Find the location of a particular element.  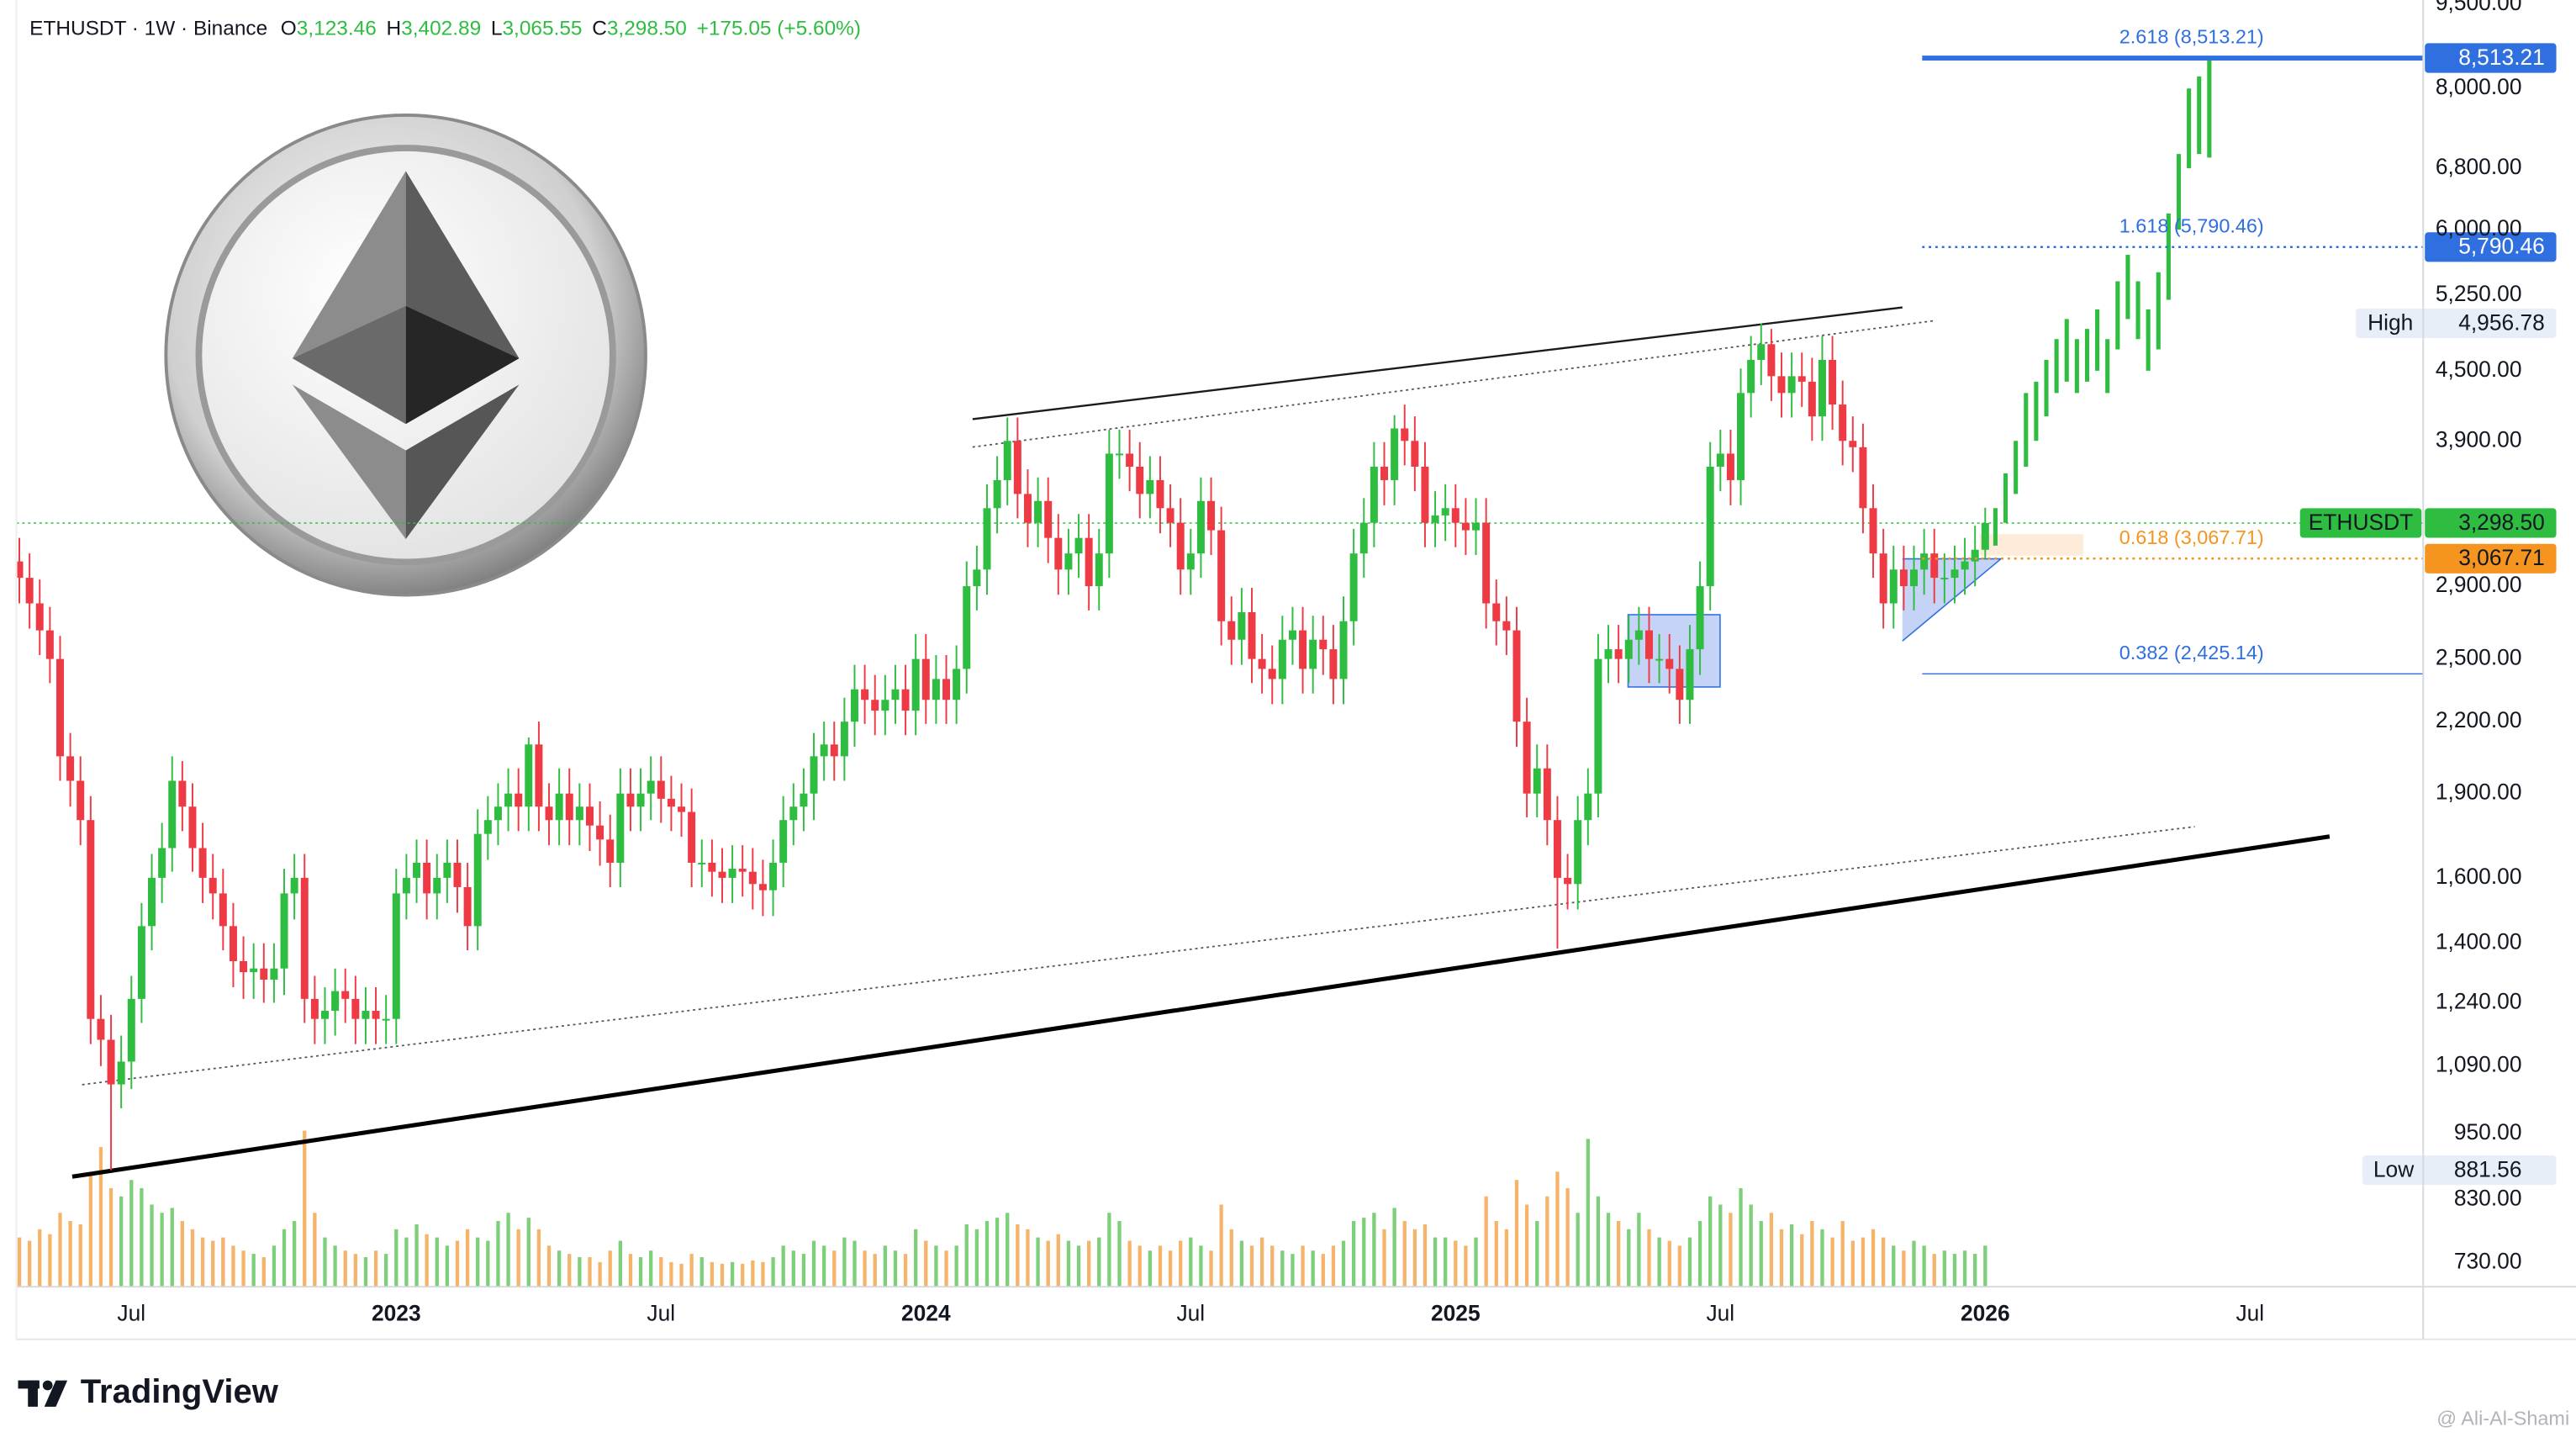

low-tag-bg is located at coordinates (2460, 1171).